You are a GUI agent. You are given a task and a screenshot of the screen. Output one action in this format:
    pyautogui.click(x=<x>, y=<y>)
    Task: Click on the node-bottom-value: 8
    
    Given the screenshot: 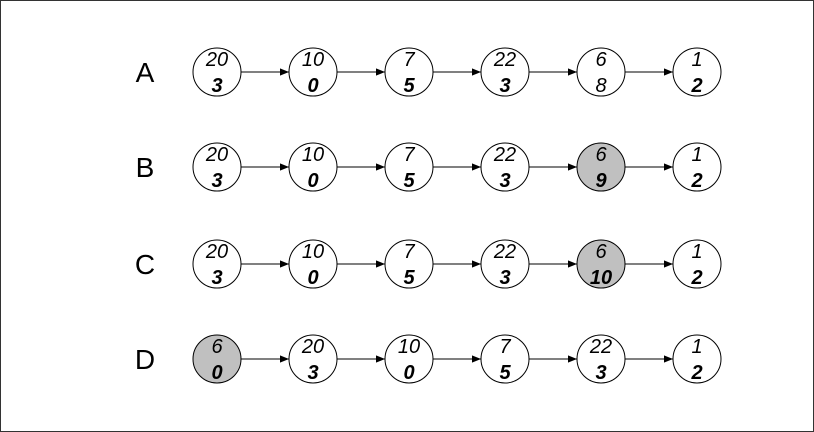 What is the action you would take?
    pyautogui.click(x=600, y=86)
    